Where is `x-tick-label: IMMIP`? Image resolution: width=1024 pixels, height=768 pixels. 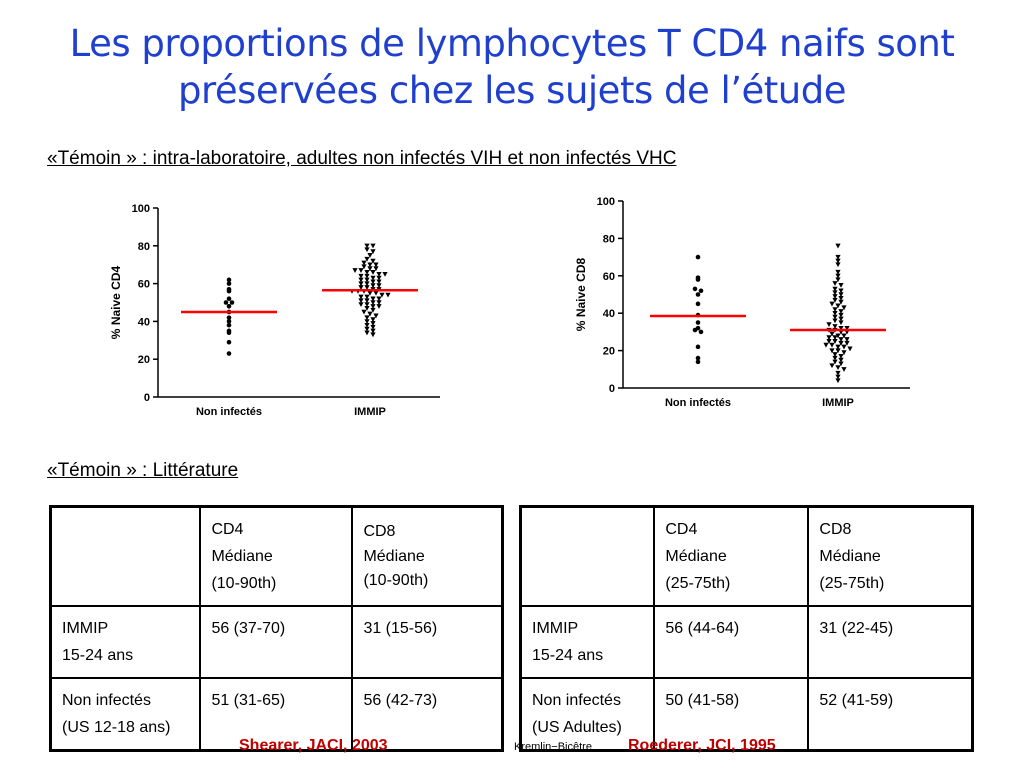
x-tick-label: IMMIP is located at coordinates (838, 403).